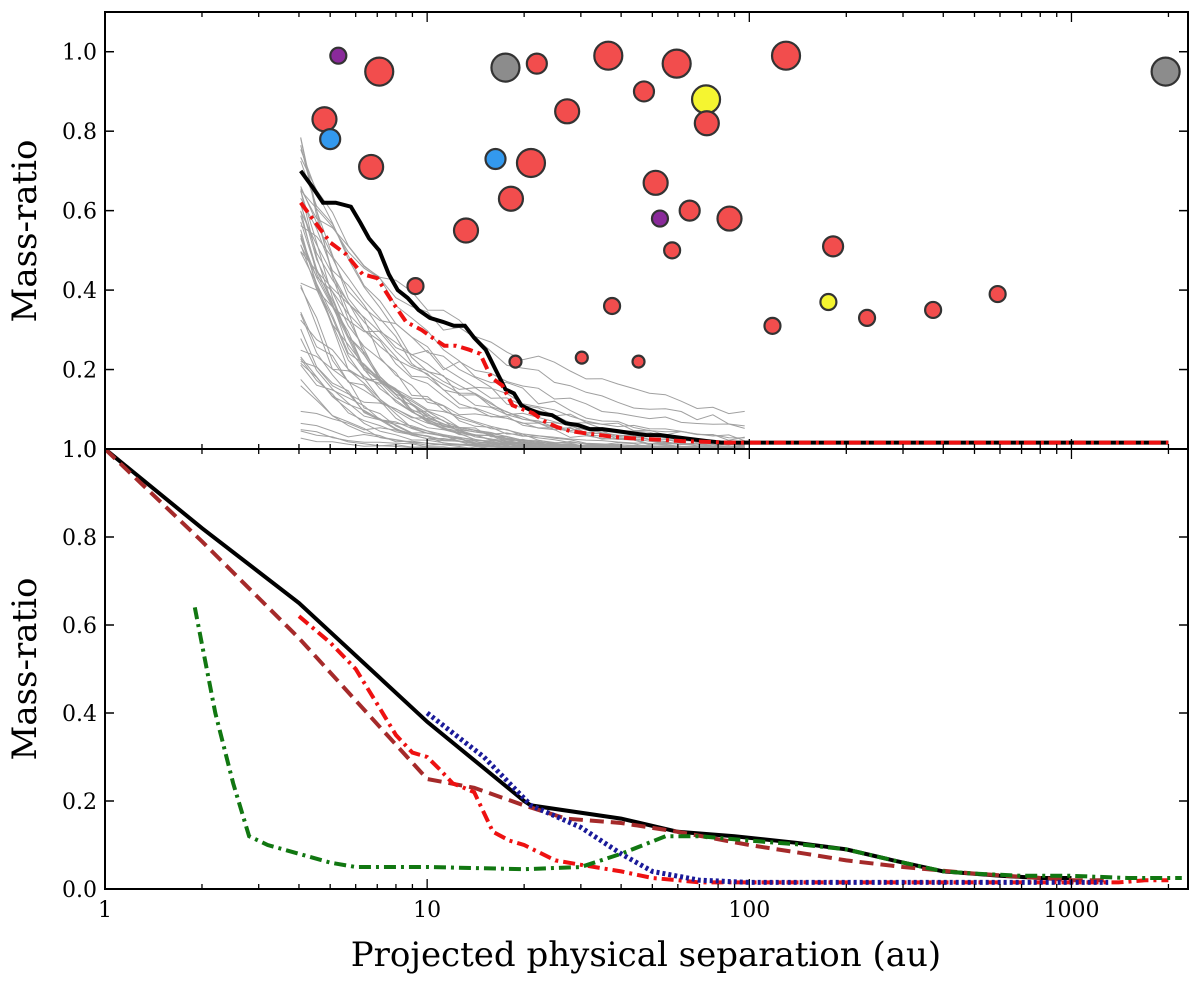 The image size is (1200, 981). Describe the element at coordinates (1071, 910) in the screenshot. I see `x-tick-label: 1000` at that location.